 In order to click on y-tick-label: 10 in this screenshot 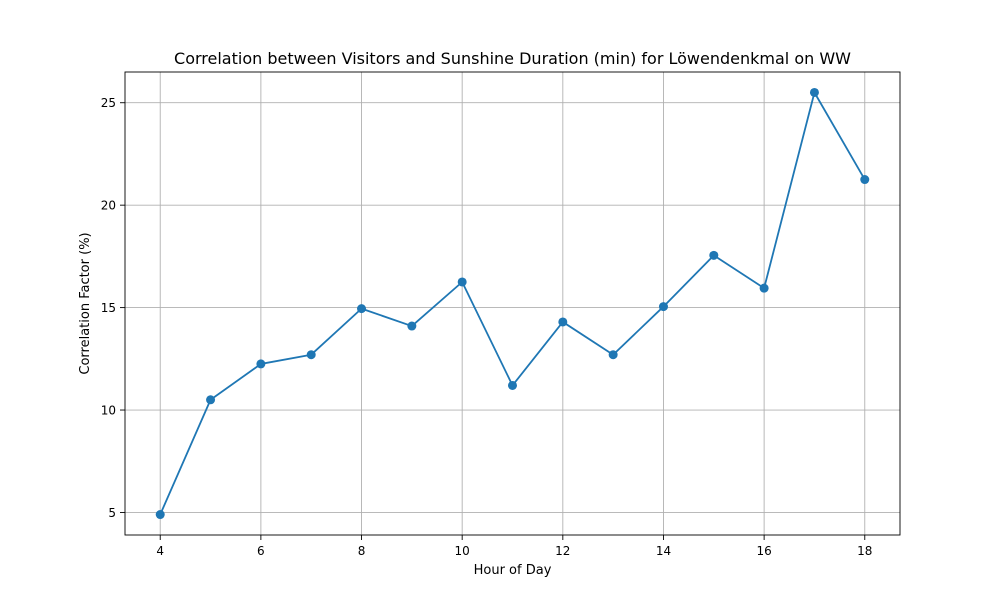, I will do `click(108, 411)`.